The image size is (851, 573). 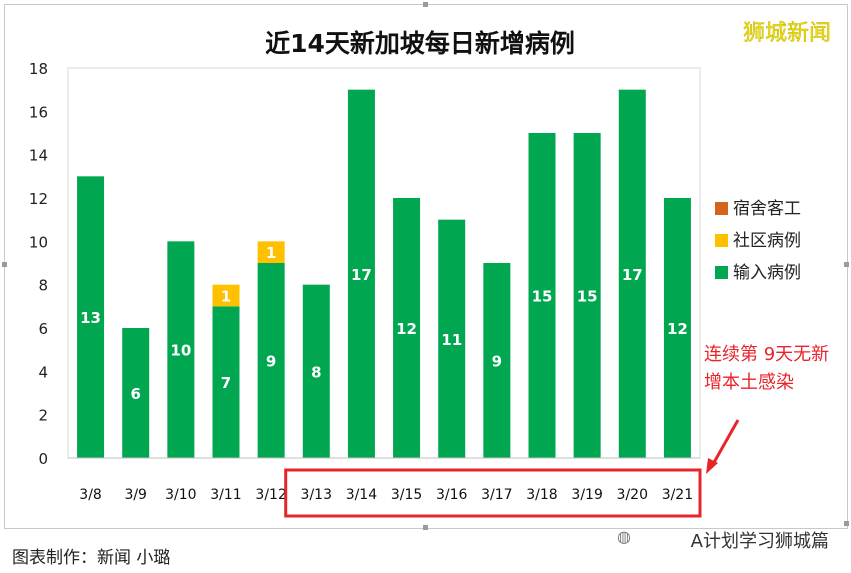 What do you see at coordinates (43, 459) in the screenshot?
I see `y-tick-label: 0` at bounding box center [43, 459].